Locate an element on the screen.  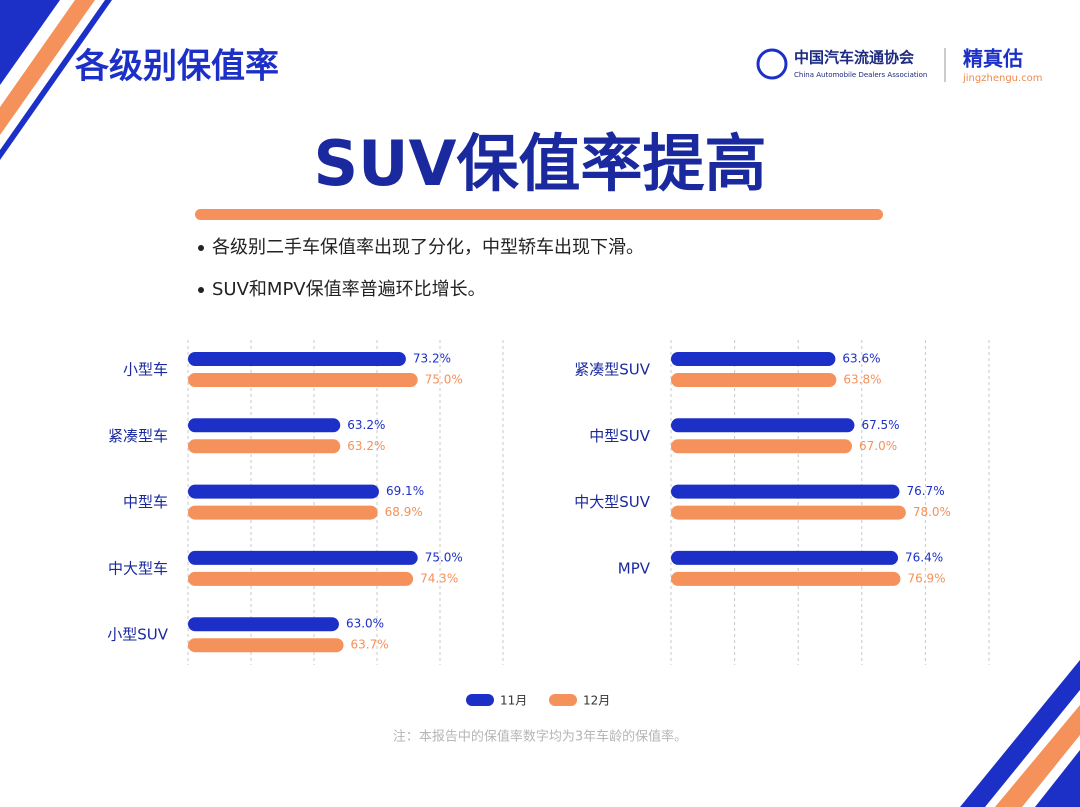
category-label: 小型车 is located at coordinates (145, 370).